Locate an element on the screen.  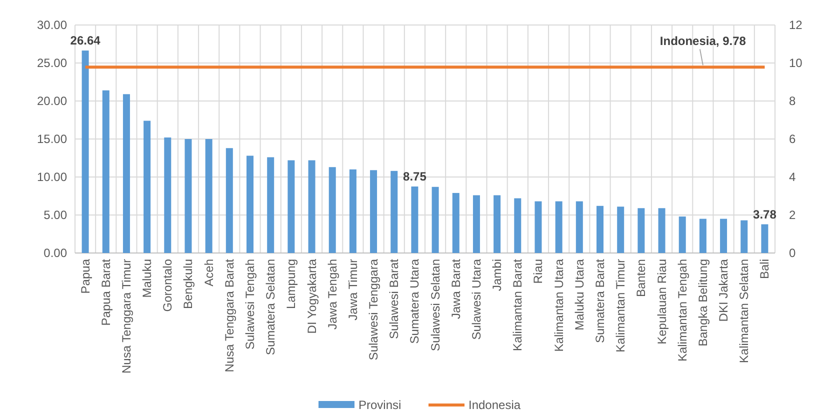
x-tick-label: Bangka Belitung is located at coordinates (703, 302).